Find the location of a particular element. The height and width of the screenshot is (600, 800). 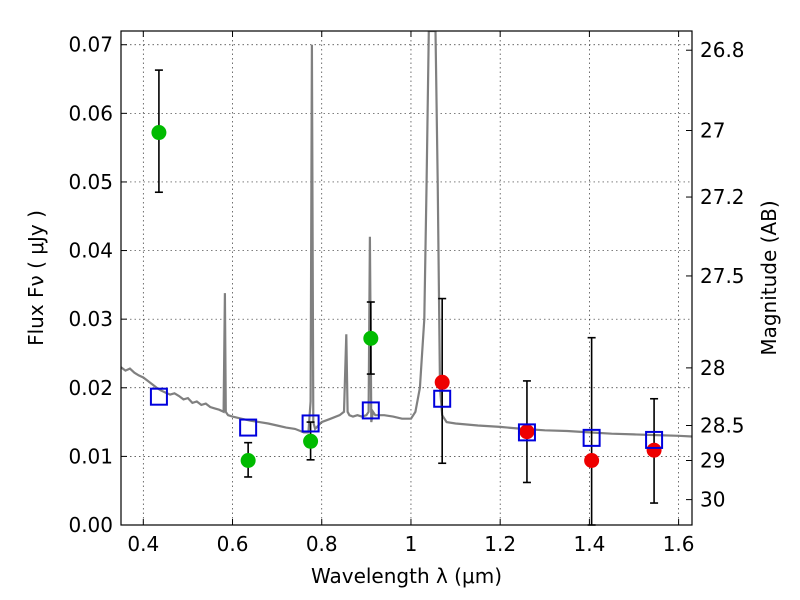

y-tick-label: 0.07 is located at coordinates (90, 45).